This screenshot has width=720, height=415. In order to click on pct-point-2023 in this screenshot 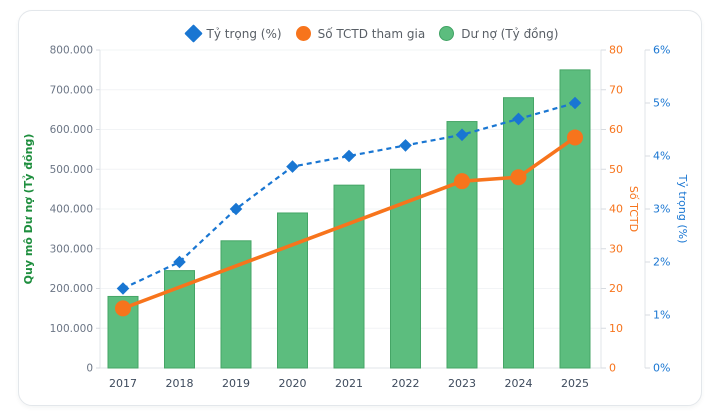, I will do `click(462, 135)`.